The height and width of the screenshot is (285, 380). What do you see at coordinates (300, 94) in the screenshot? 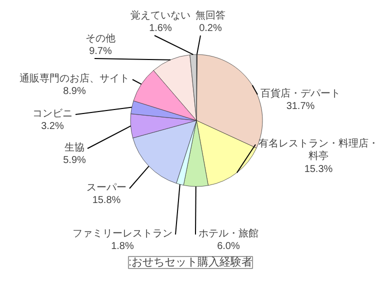
I see `slice-label: 百貨店・デパート` at bounding box center [300, 94].